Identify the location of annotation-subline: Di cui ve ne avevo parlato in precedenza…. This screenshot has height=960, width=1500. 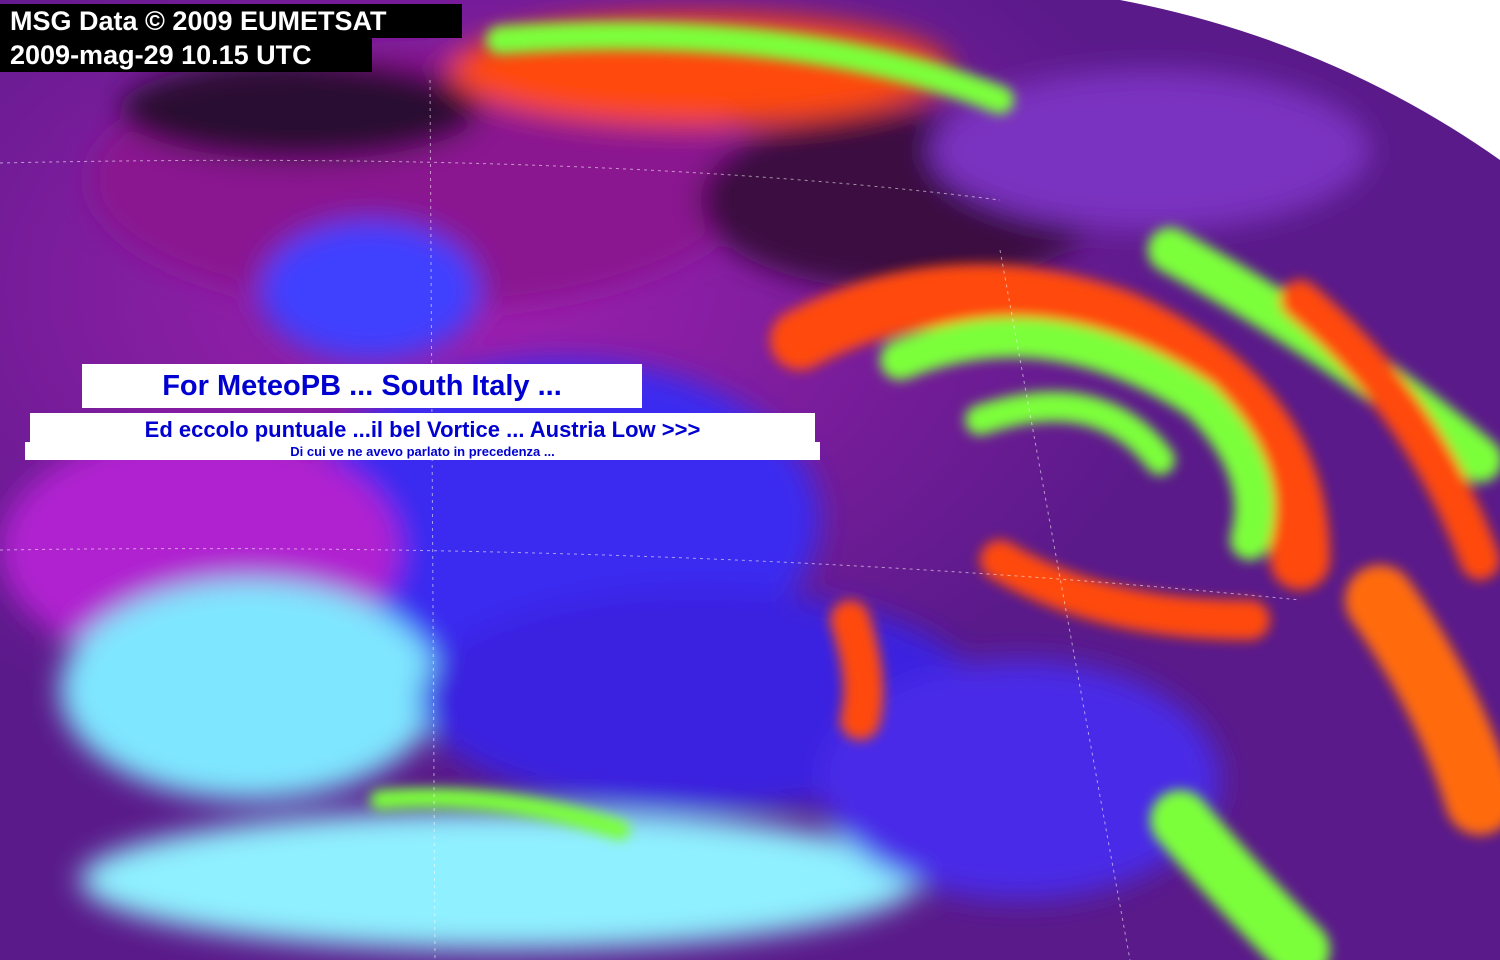
(422, 451).